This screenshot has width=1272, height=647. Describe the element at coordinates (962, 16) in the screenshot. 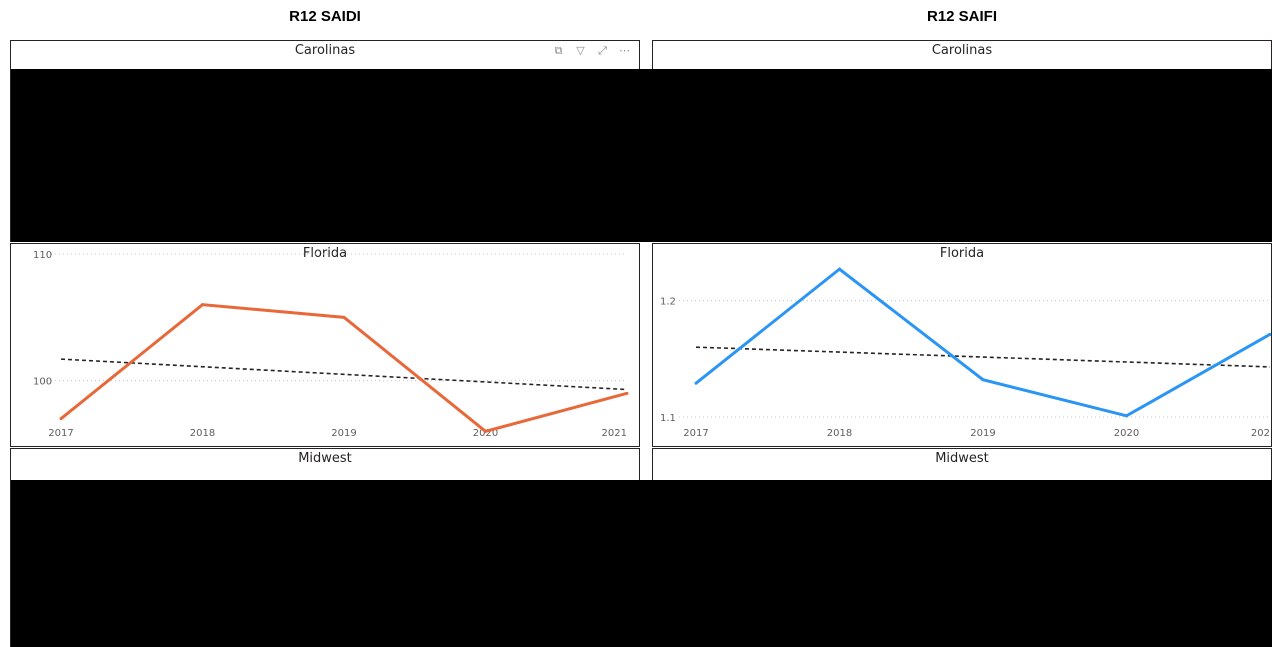

I see `saifi-column-title: R12 SAIFI` at that location.